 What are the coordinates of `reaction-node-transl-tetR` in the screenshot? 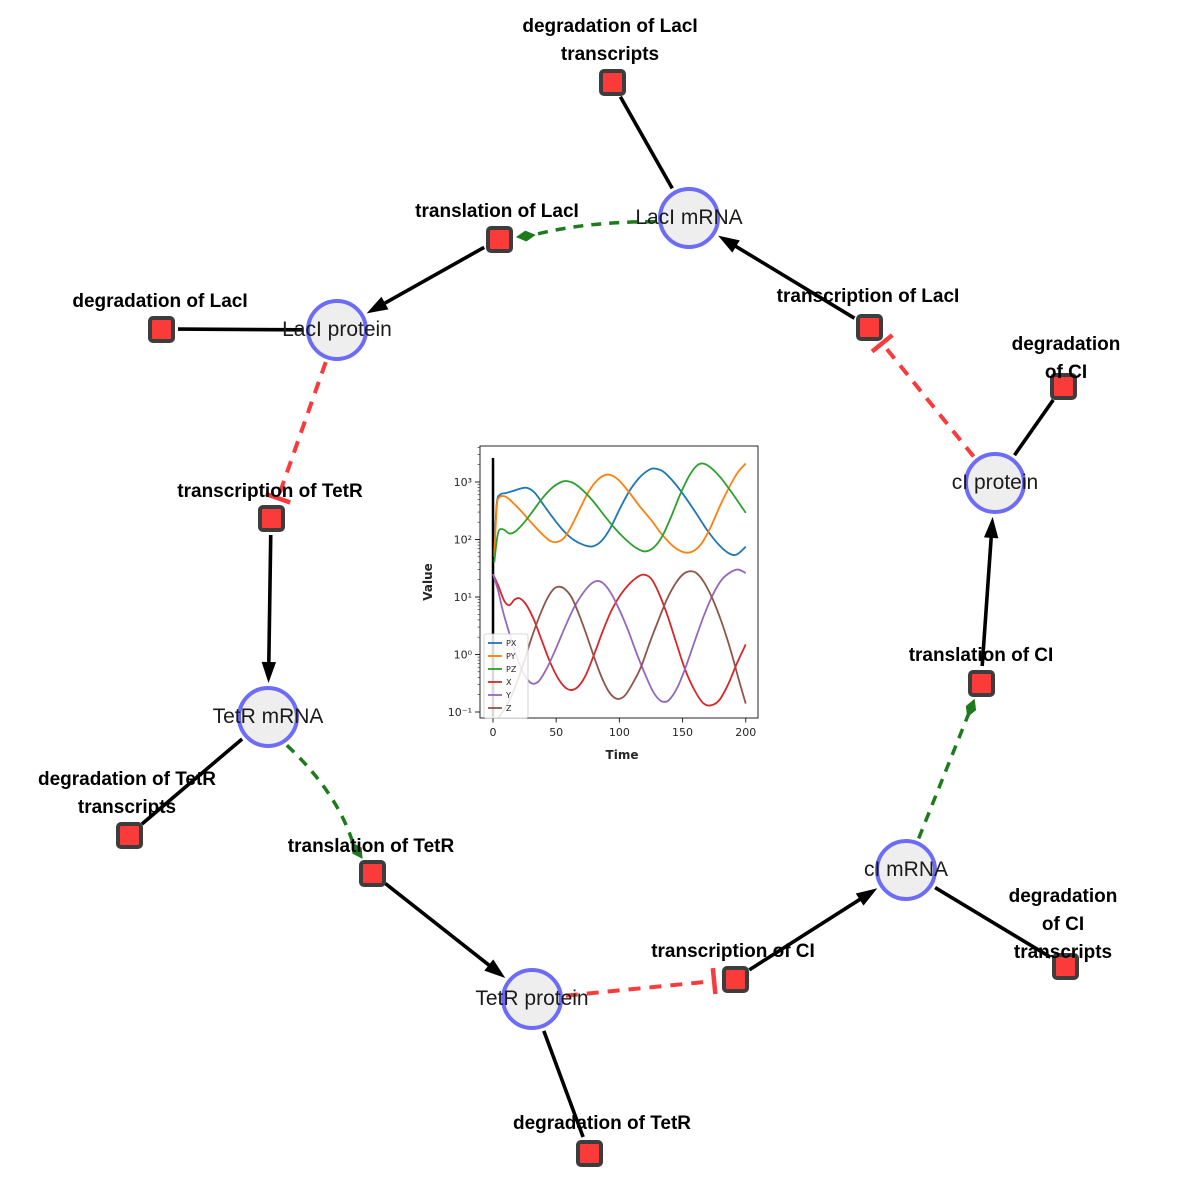 It's located at (372, 873).